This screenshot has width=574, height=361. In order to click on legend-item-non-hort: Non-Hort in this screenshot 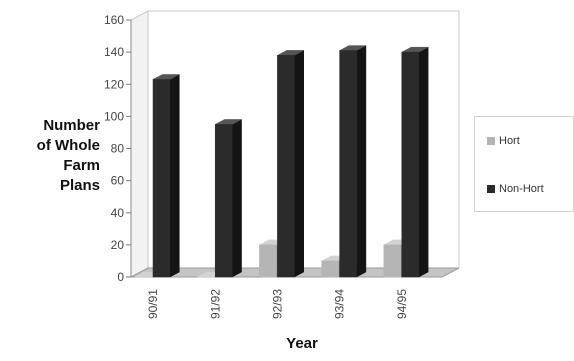, I will do `click(515, 189)`.